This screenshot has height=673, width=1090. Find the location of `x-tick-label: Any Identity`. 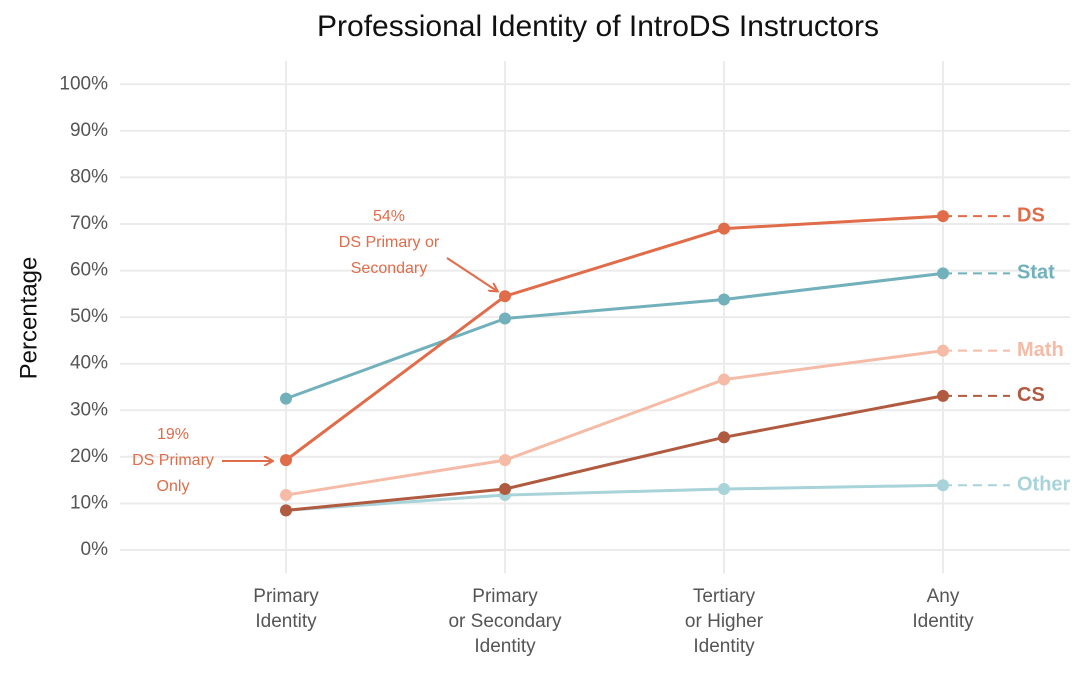

x-tick-label: Any Identity is located at coordinates (943, 609).